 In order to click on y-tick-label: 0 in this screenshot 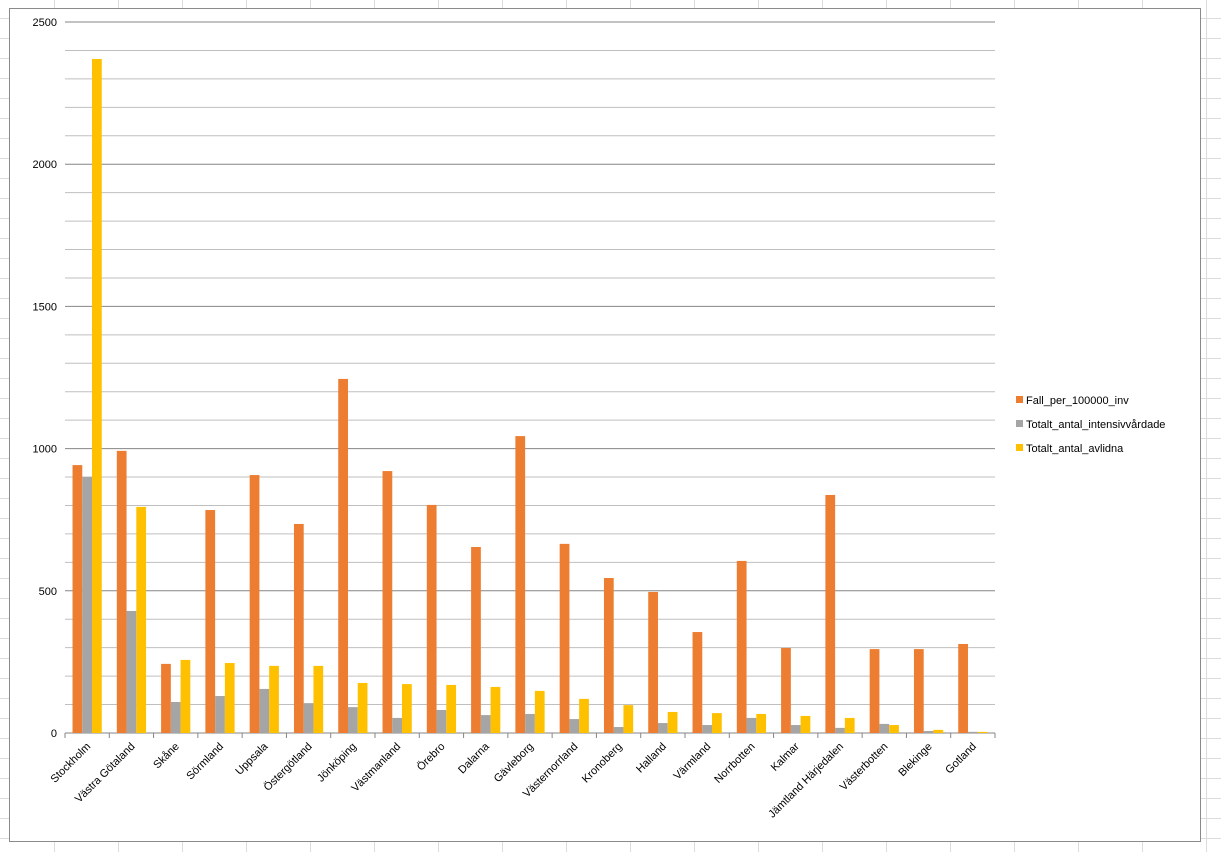, I will do `click(54, 734)`.